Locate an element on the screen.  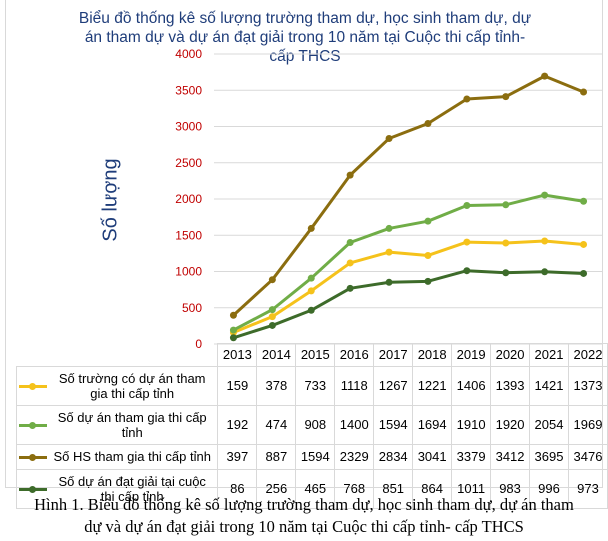
data-label: 397 is located at coordinates (237, 456).